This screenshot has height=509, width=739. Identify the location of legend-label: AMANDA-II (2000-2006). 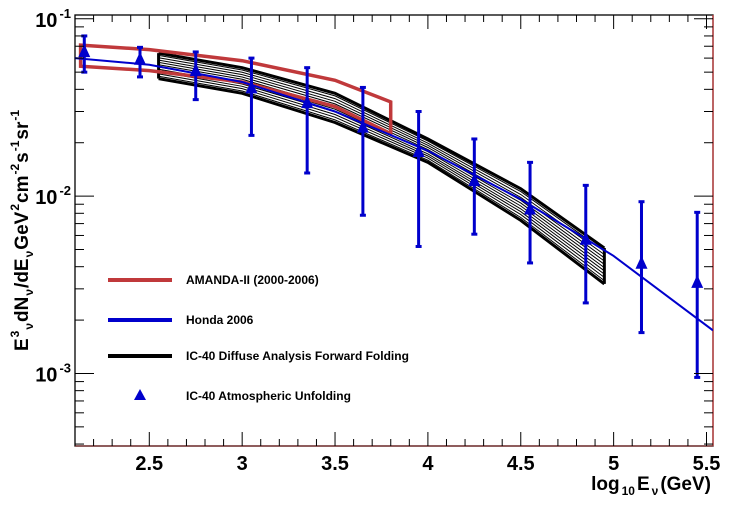
(252, 280).